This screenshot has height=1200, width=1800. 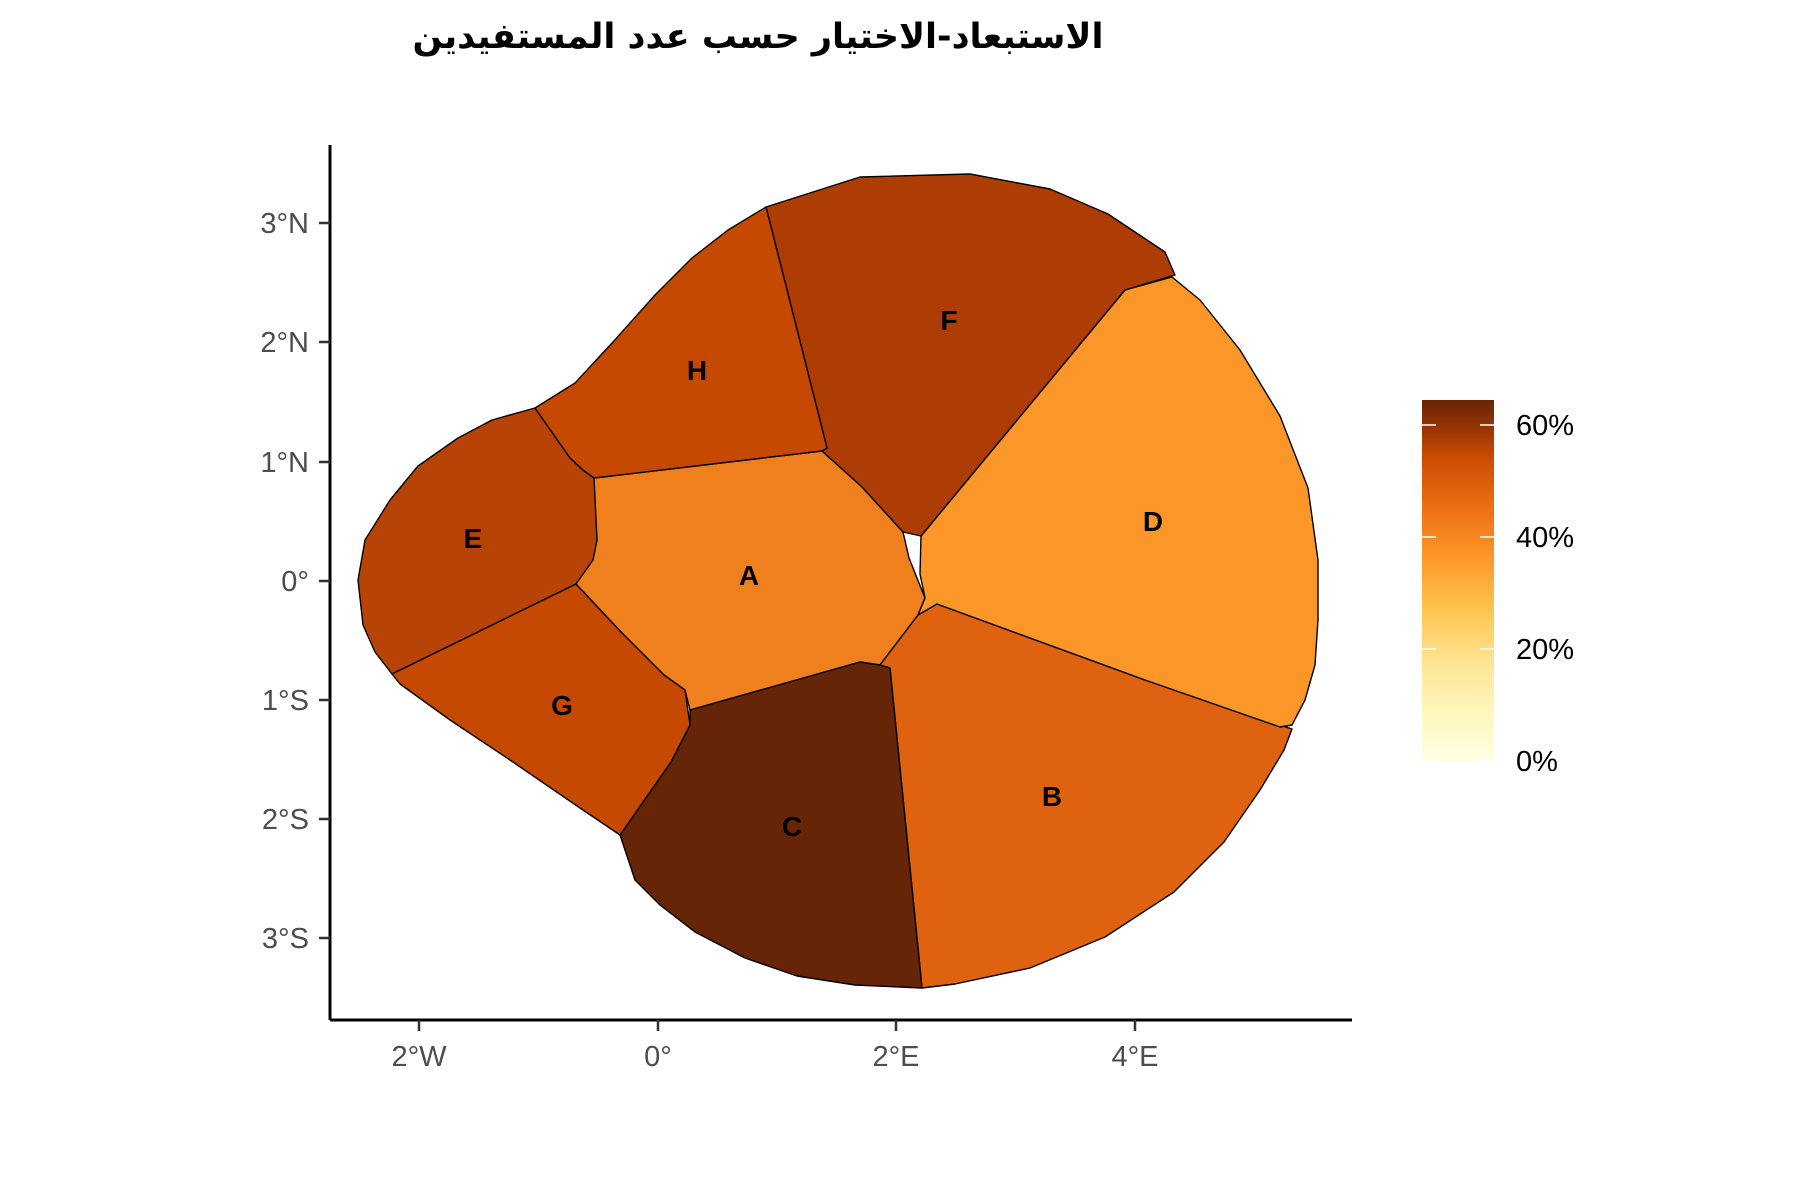 I want to click on region-label-b: B, so click(x=1052, y=796).